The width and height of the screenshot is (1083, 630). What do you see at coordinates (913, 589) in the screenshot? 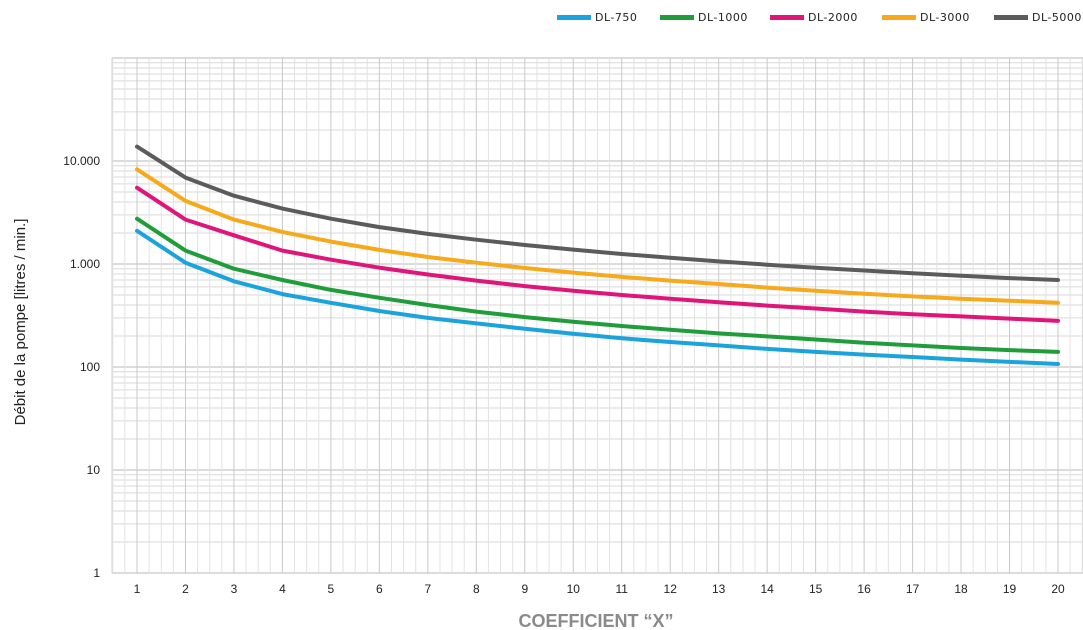
I see `x-tick-label: 17` at bounding box center [913, 589].